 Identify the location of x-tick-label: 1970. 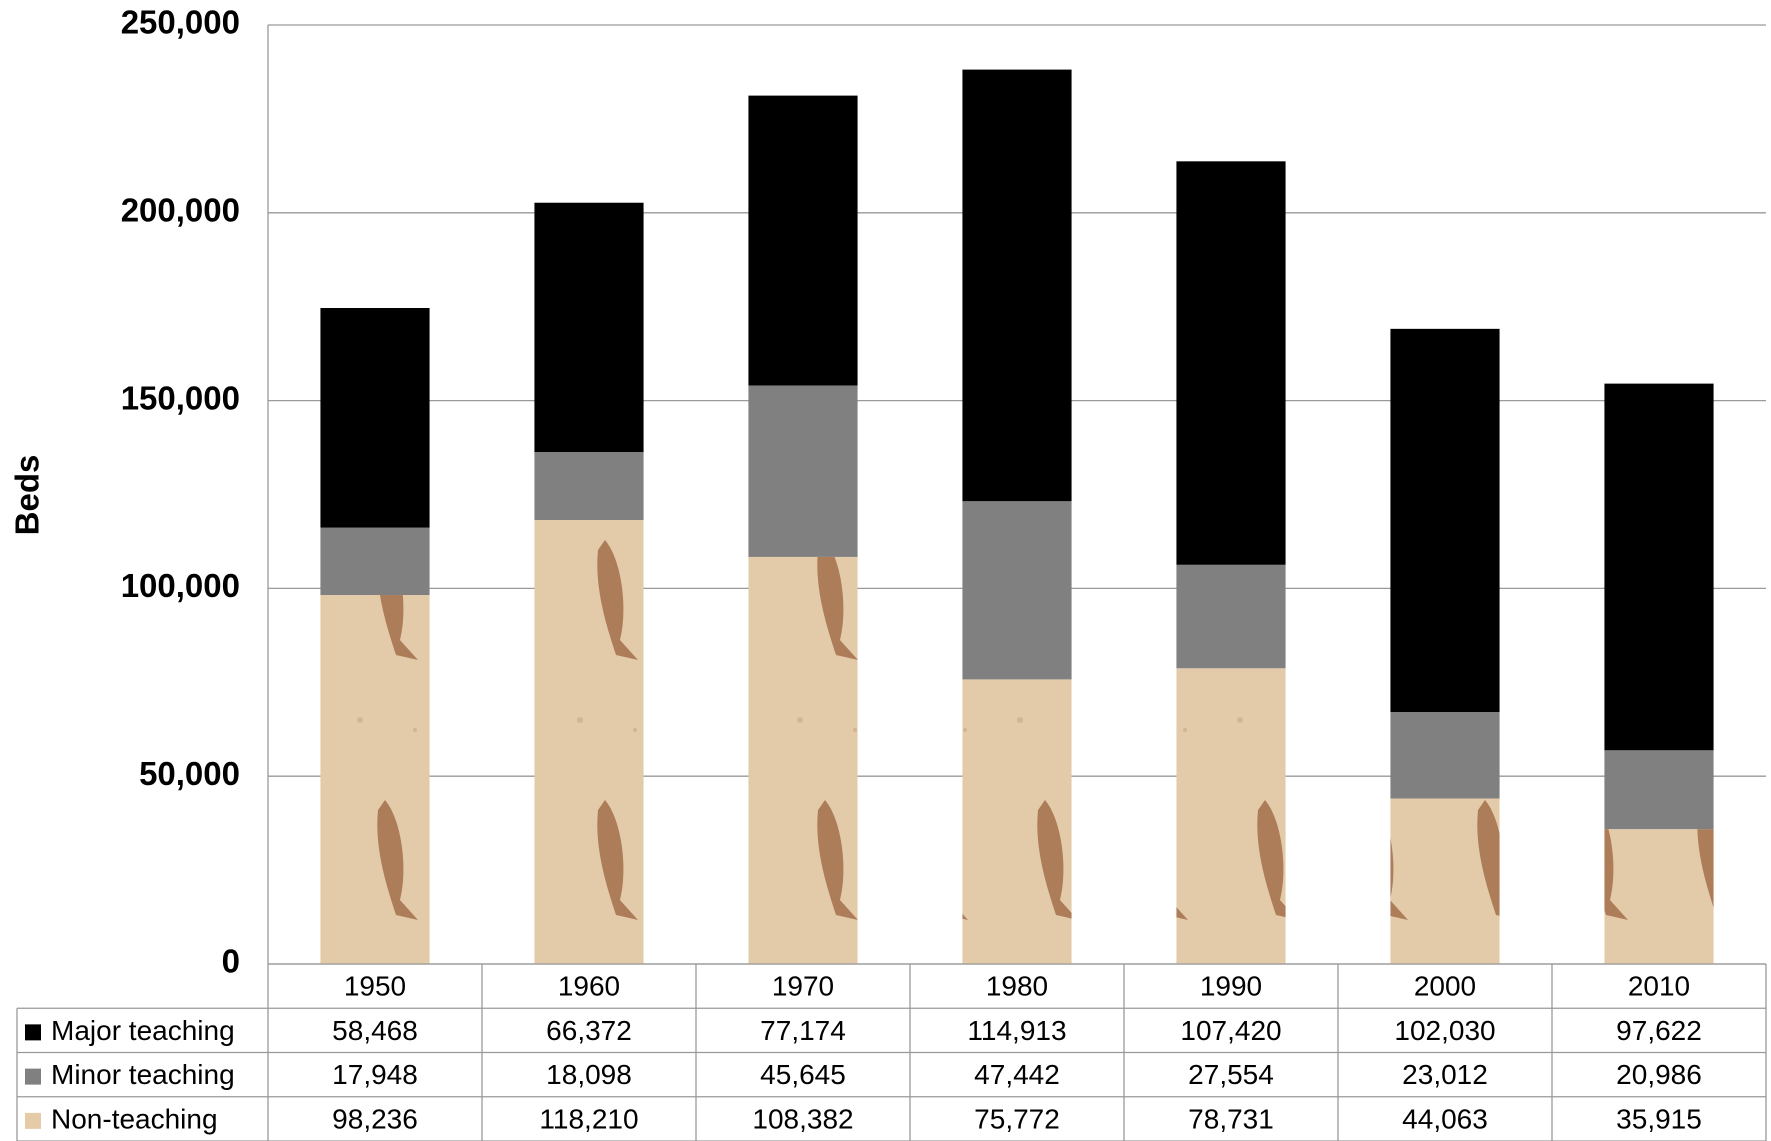
(803, 986).